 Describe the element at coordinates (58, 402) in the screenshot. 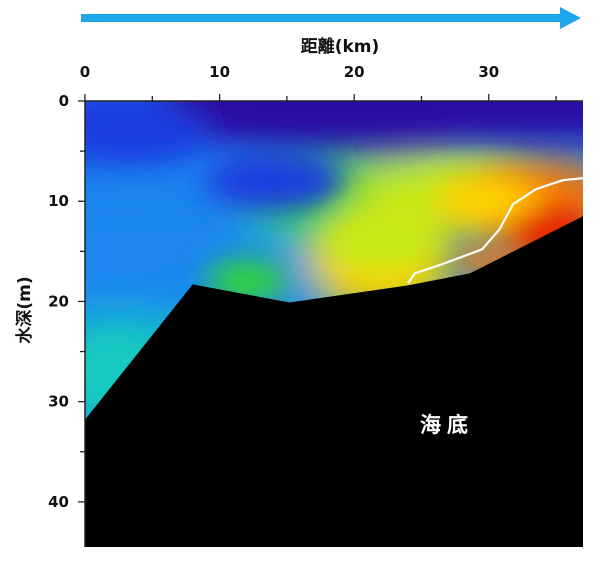

I see `y-tick-label: 30` at that location.